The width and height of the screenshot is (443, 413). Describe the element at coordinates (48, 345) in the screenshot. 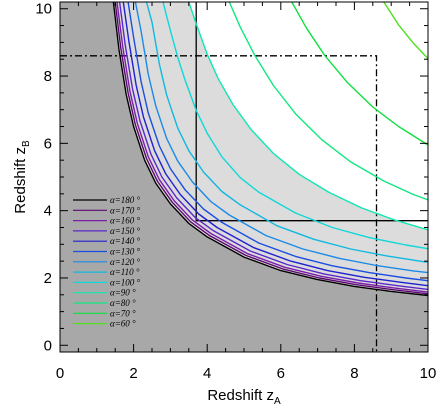

I see `y-tick-label: 0` at that location.